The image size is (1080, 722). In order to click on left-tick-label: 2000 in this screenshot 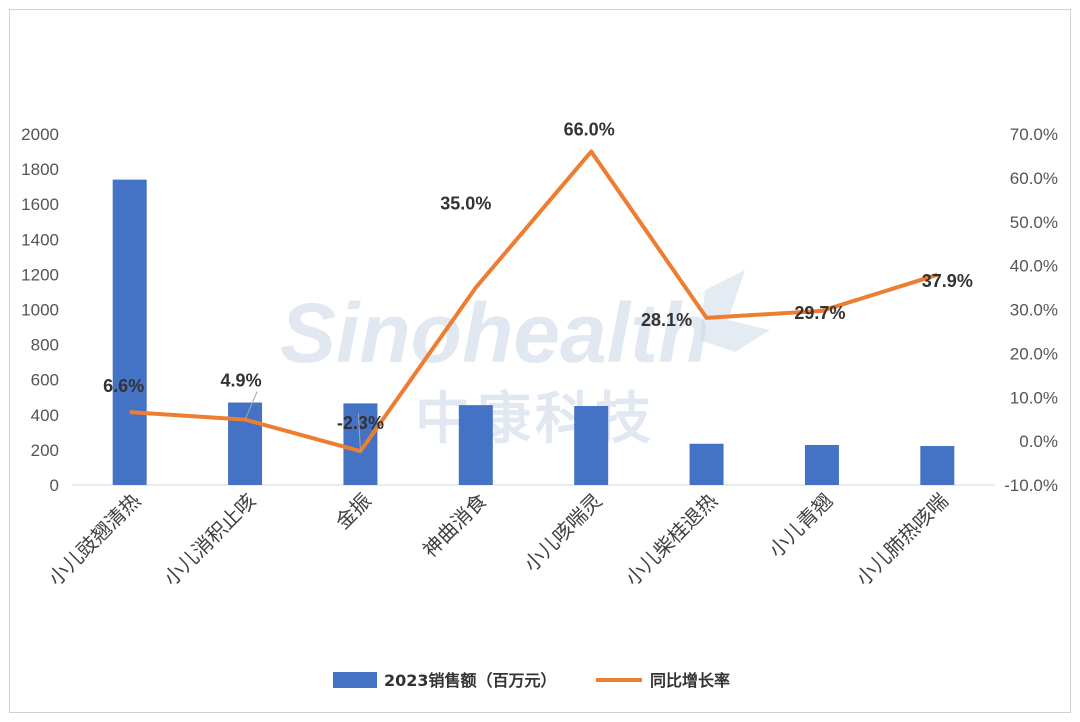, I will do `click(40, 134)`.